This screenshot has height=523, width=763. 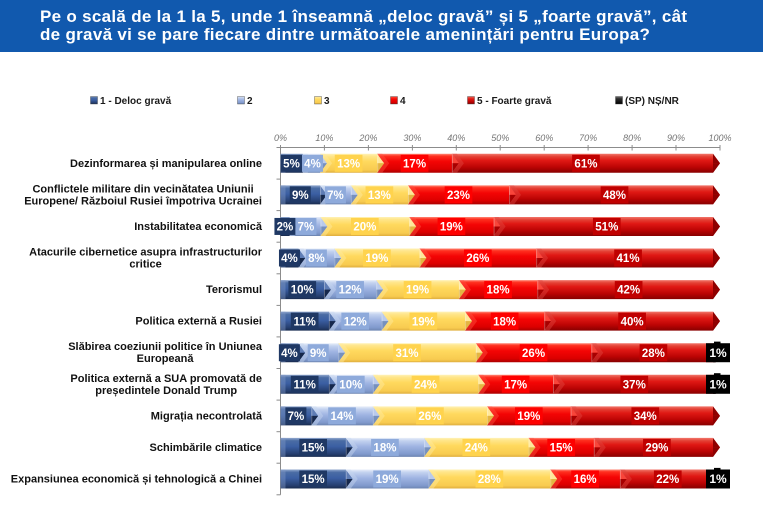 I want to click on svg-text: 14%, so click(x=342, y=417).